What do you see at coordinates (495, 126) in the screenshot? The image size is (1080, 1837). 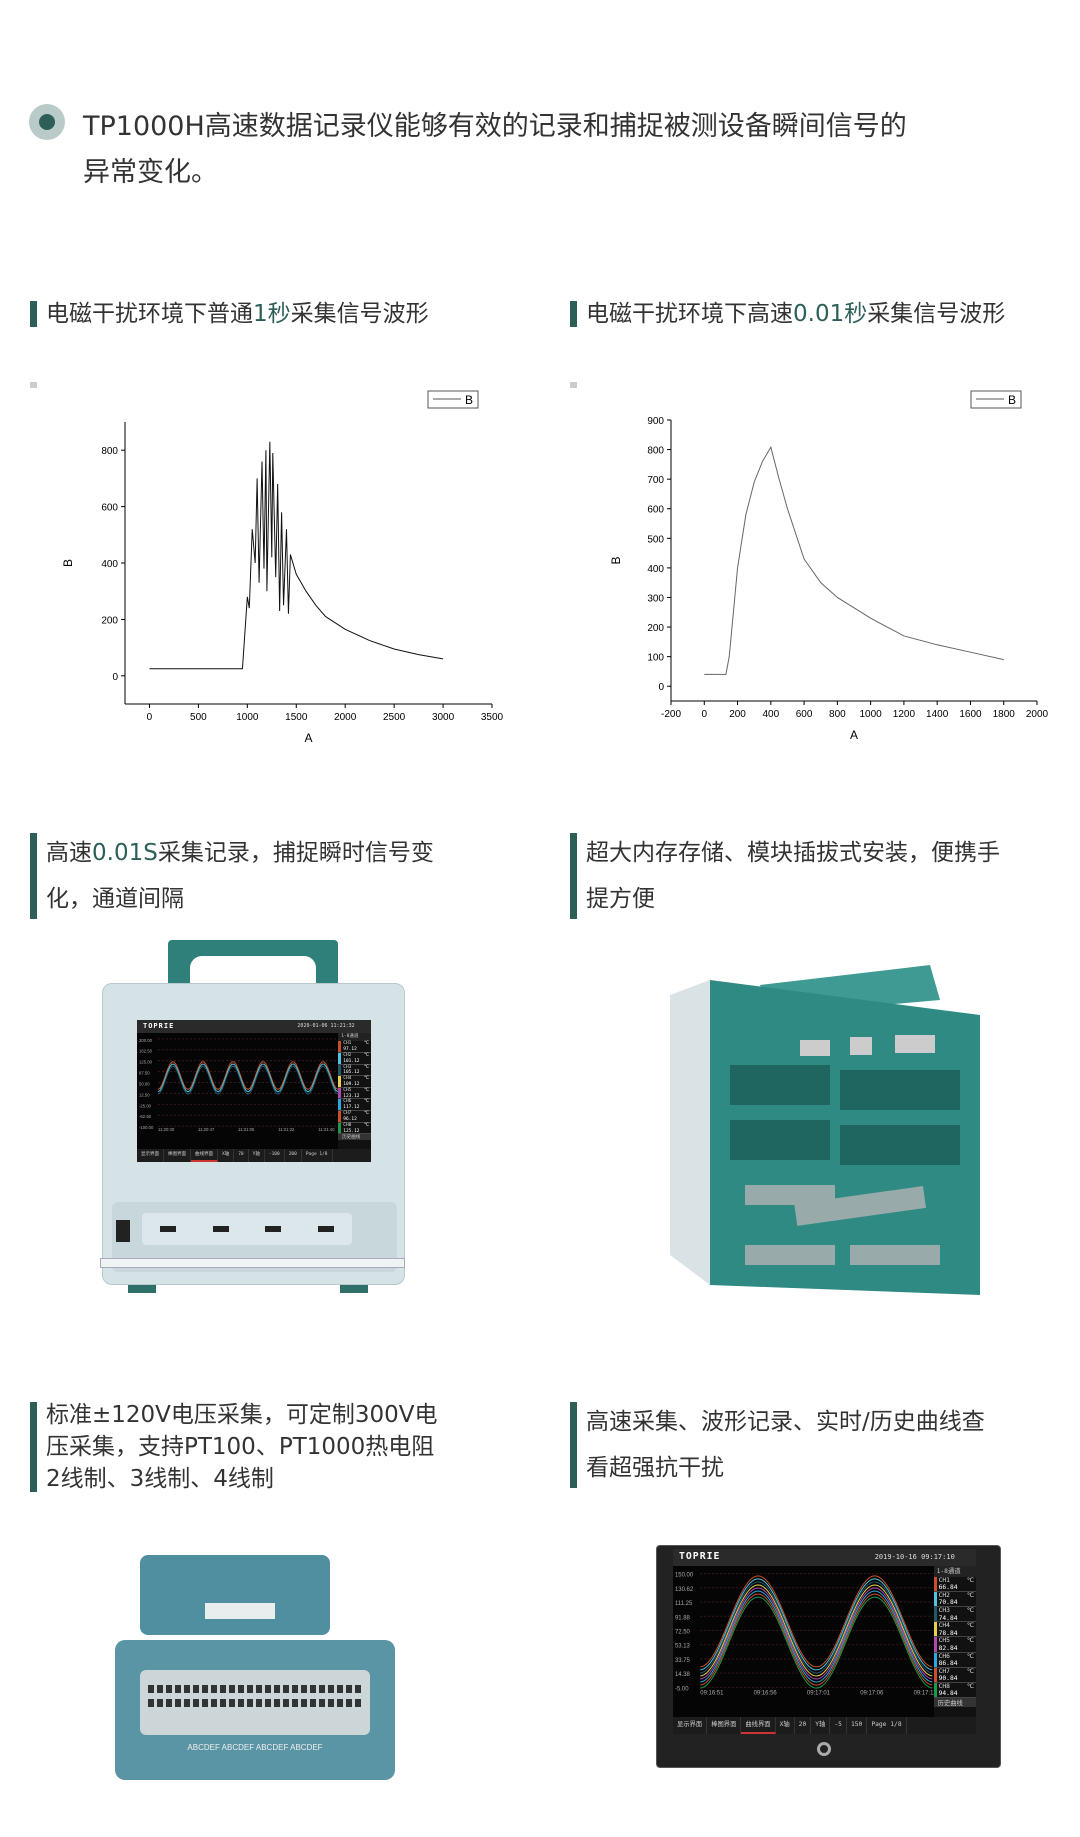 I see `intro-line: TP1000H高速数据记录仪能够有效的记录和捕捉被测设备瞬间信号的` at bounding box center [495, 126].